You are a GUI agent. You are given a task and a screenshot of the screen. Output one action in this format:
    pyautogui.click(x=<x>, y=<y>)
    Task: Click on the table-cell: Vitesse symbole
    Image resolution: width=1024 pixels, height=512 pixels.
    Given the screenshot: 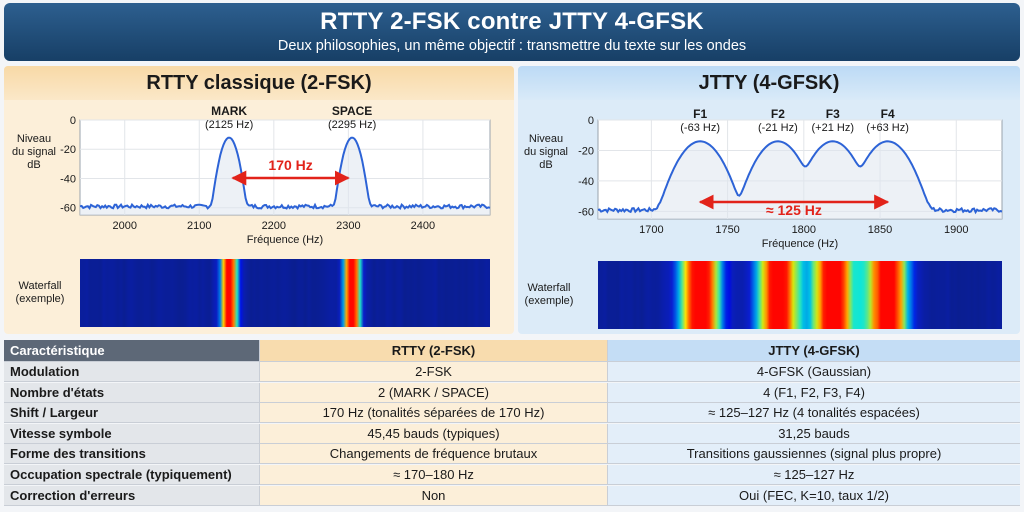 What is the action you would take?
    pyautogui.click(x=132, y=433)
    